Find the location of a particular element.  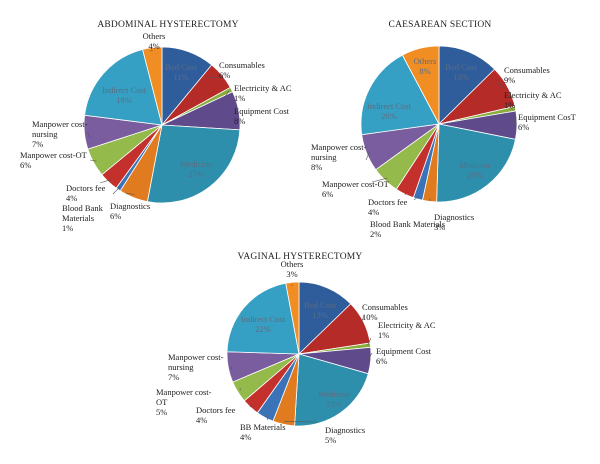

slice-label: Equipment Cost 8% is located at coordinates (262, 116).